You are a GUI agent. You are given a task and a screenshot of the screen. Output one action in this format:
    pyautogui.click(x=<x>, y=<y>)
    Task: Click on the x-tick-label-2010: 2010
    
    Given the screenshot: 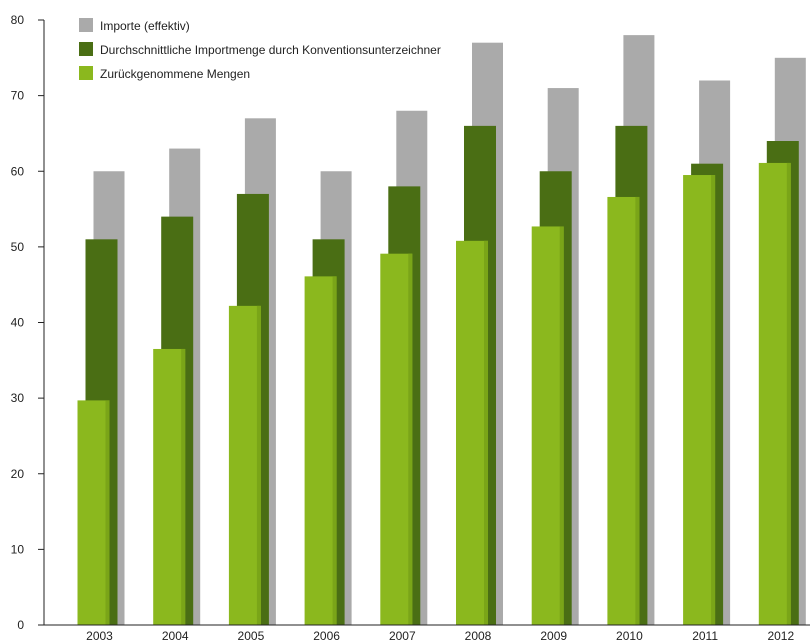 What is the action you would take?
    pyautogui.click(x=629, y=636)
    